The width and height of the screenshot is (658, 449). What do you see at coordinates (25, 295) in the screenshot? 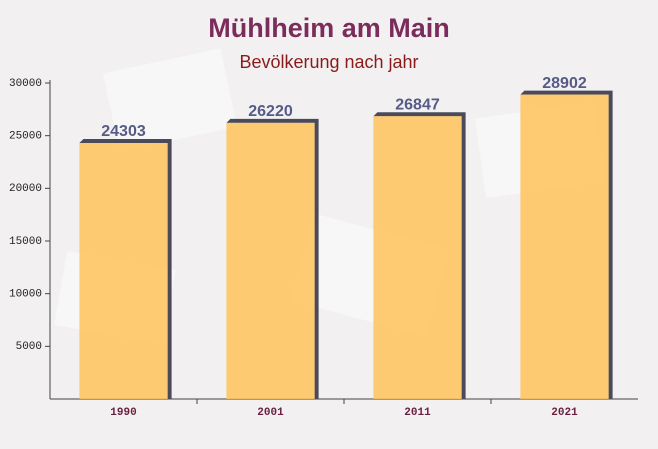
I see `y-tick-label: 10000` at bounding box center [25, 295].